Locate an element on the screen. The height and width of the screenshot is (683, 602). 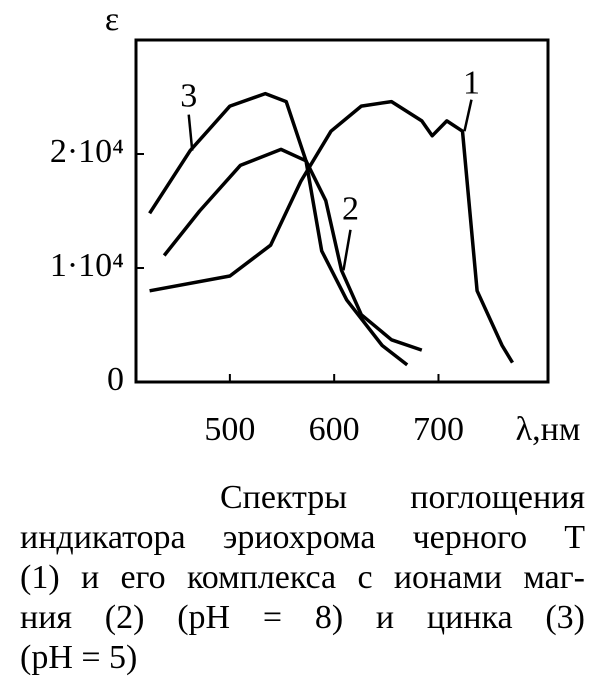
caption-line: Спектры поглощения is located at coordinates (402, 497).